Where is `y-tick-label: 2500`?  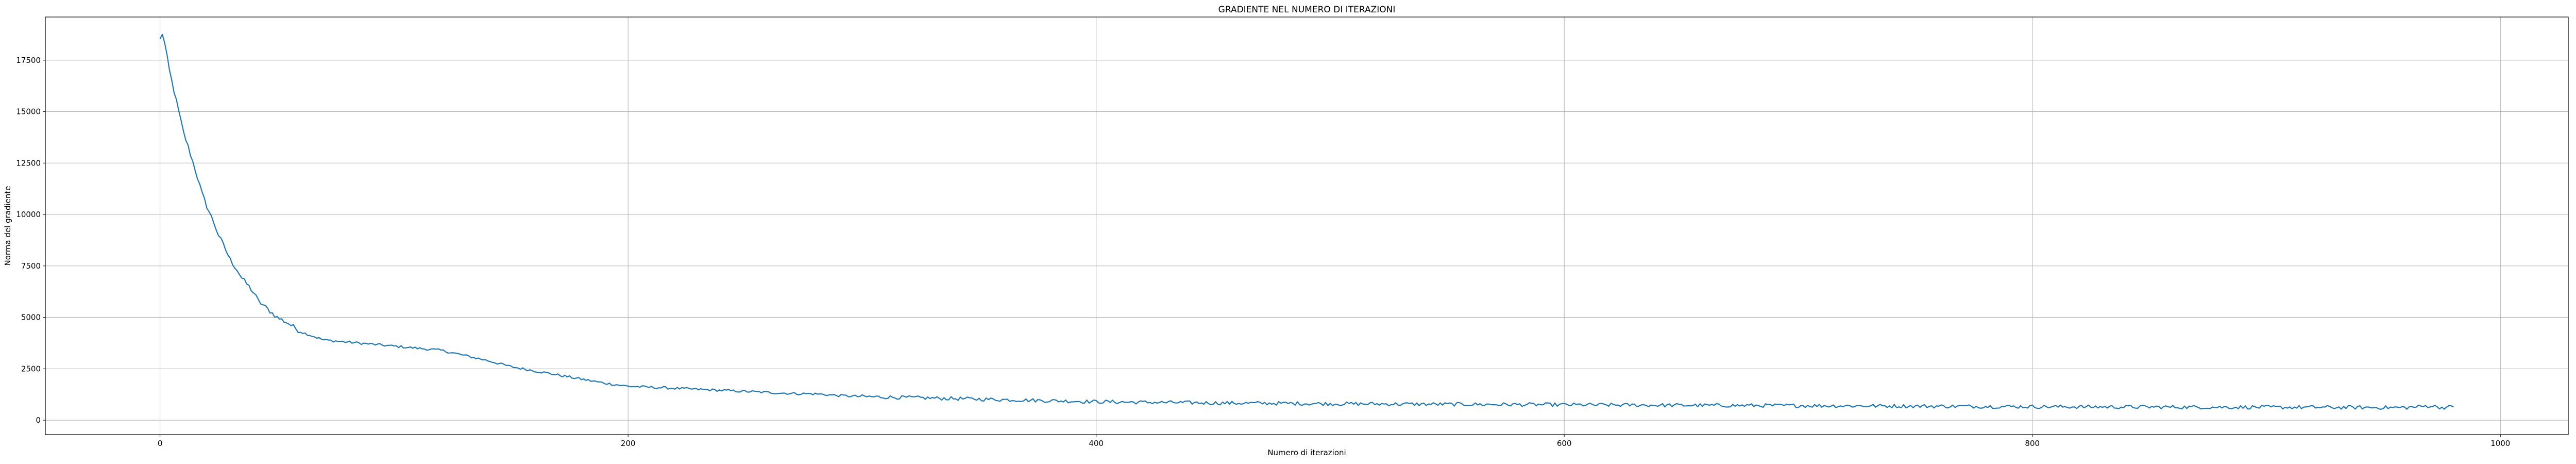 y-tick-label: 2500 is located at coordinates (31, 368).